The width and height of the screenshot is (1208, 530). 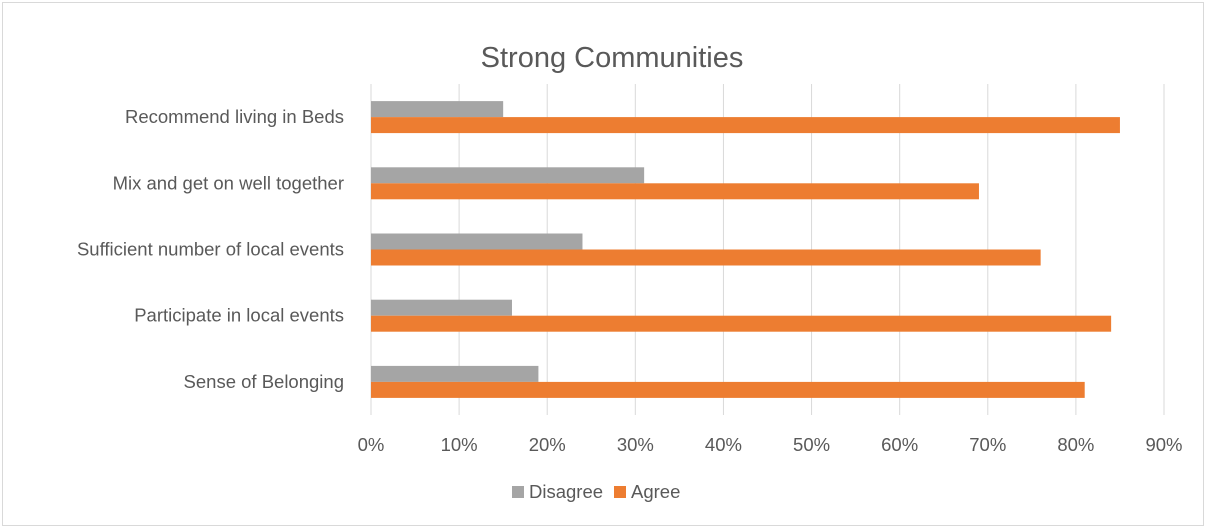 What do you see at coordinates (655, 491) in the screenshot?
I see `legend-label-agree: Agree` at bounding box center [655, 491].